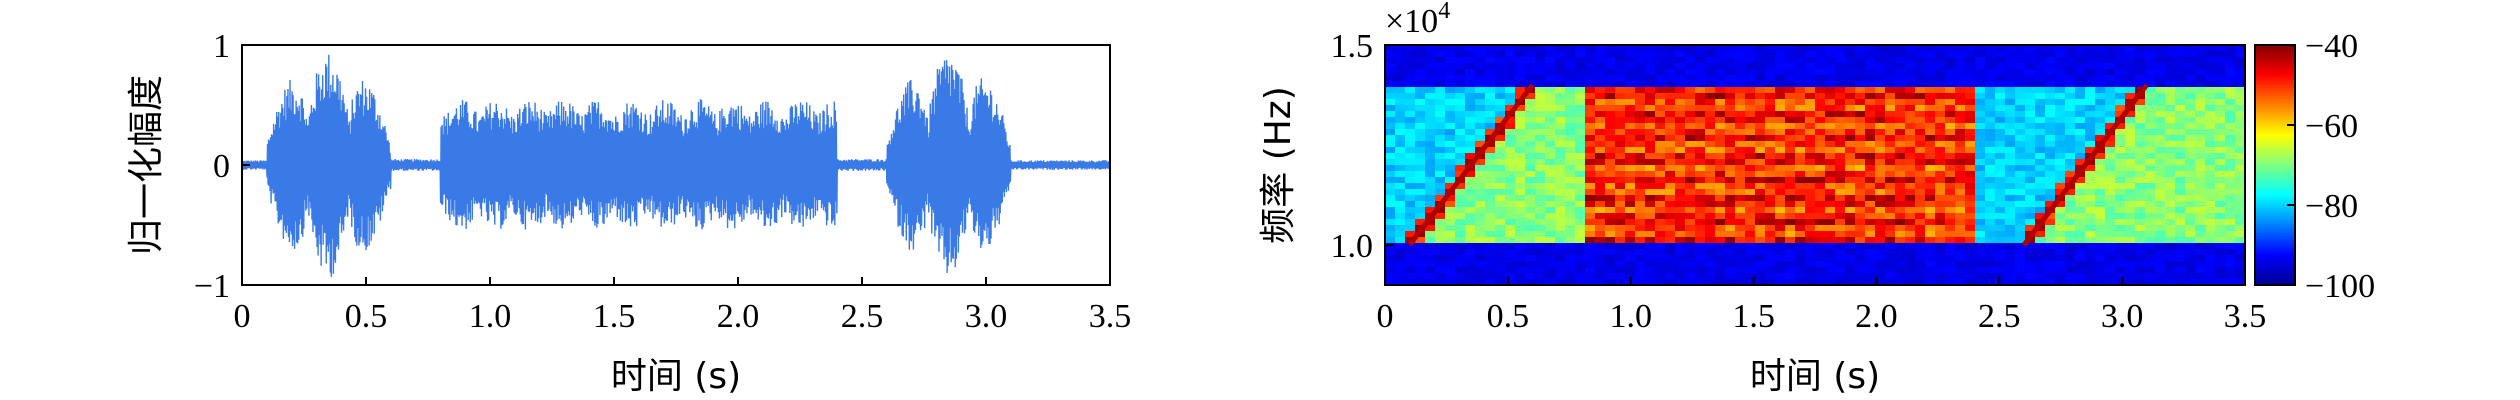  Describe the element at coordinates (1821, 306) in the screenshot. I see `spectrogram-x-ticks: 0 0.5 1.0 1.5 2.0 2.5 3.0 3.5` at that location.